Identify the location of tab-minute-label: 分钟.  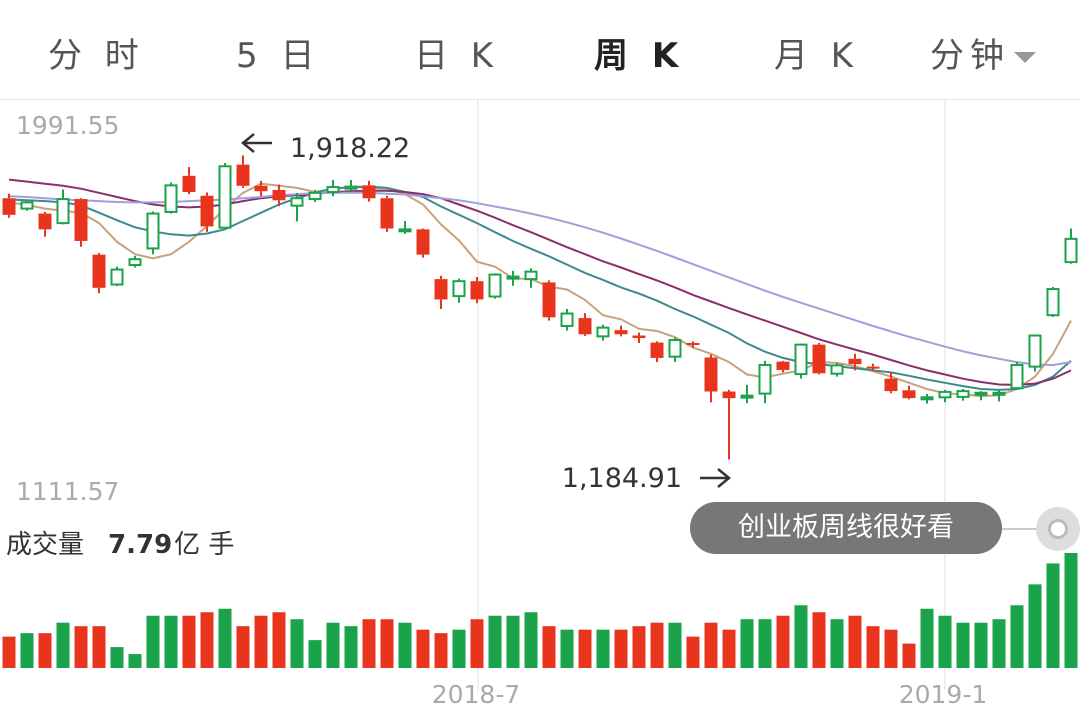
(970, 56).